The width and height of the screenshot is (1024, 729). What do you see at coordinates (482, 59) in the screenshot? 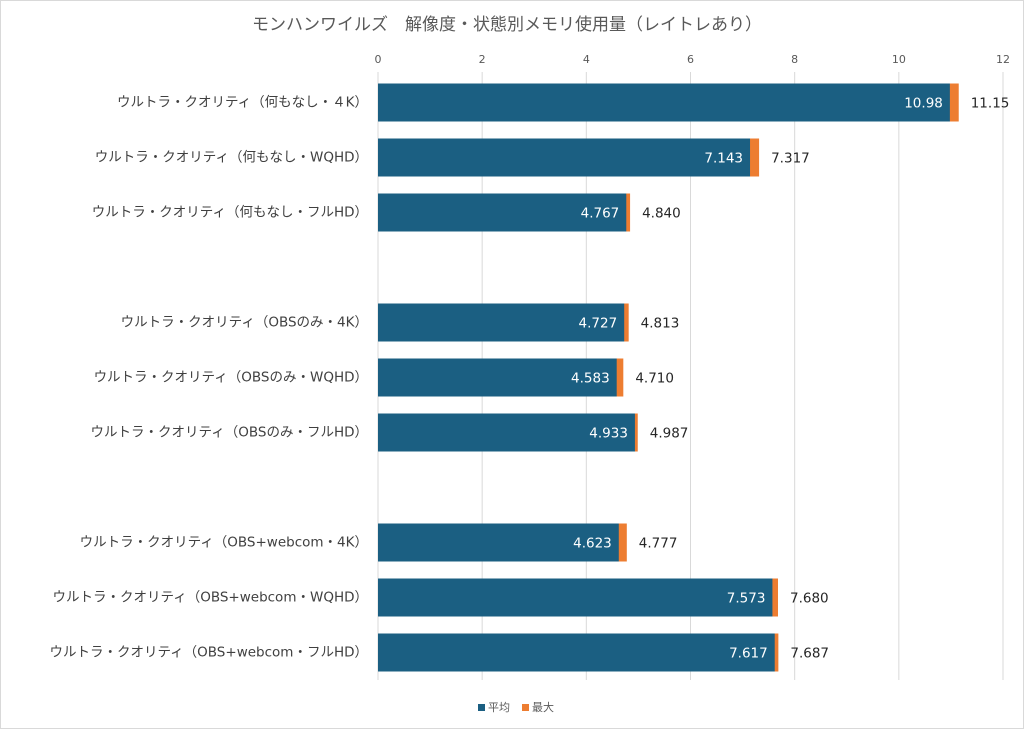
I see `x-tick-label: 2` at bounding box center [482, 59].